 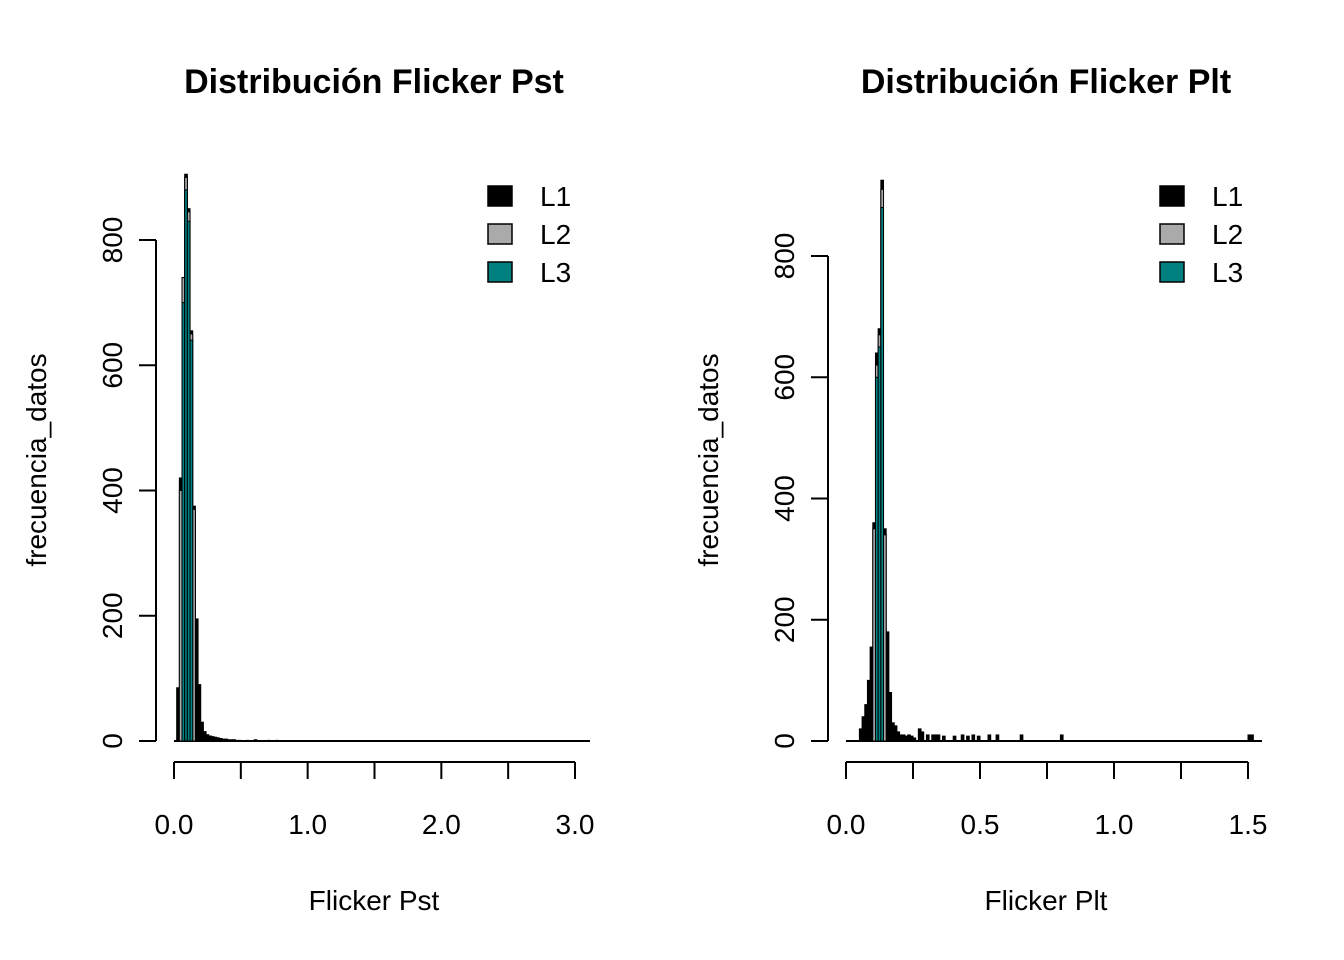 I want to click on x-axis-label: Flicker Pst, so click(x=374, y=900).